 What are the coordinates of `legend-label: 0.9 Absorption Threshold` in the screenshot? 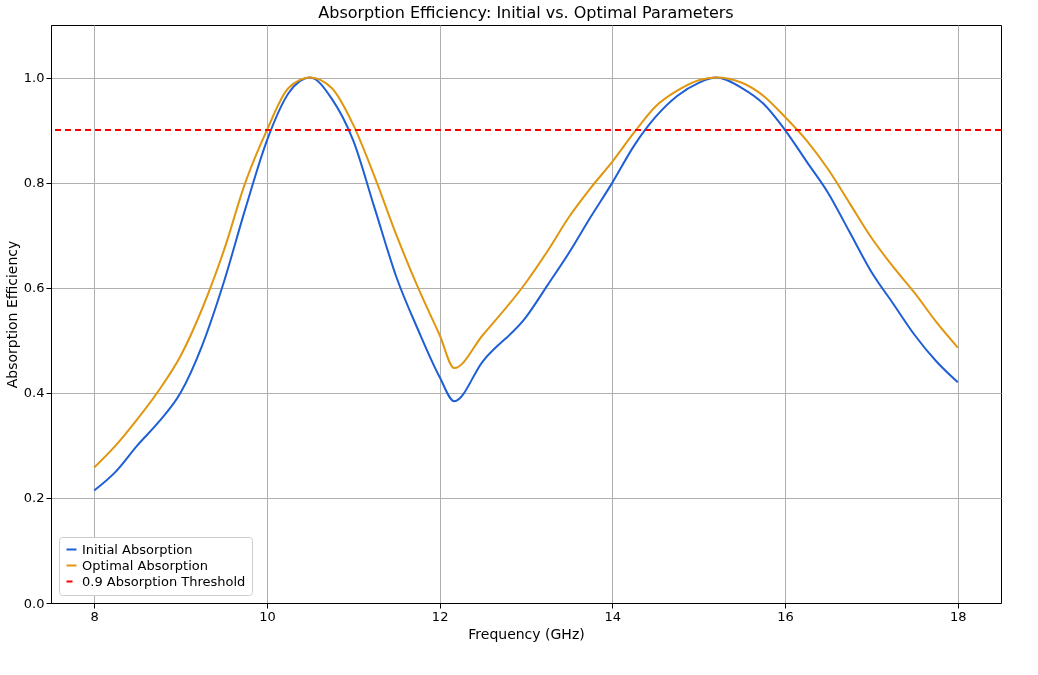 It's located at (164, 581).